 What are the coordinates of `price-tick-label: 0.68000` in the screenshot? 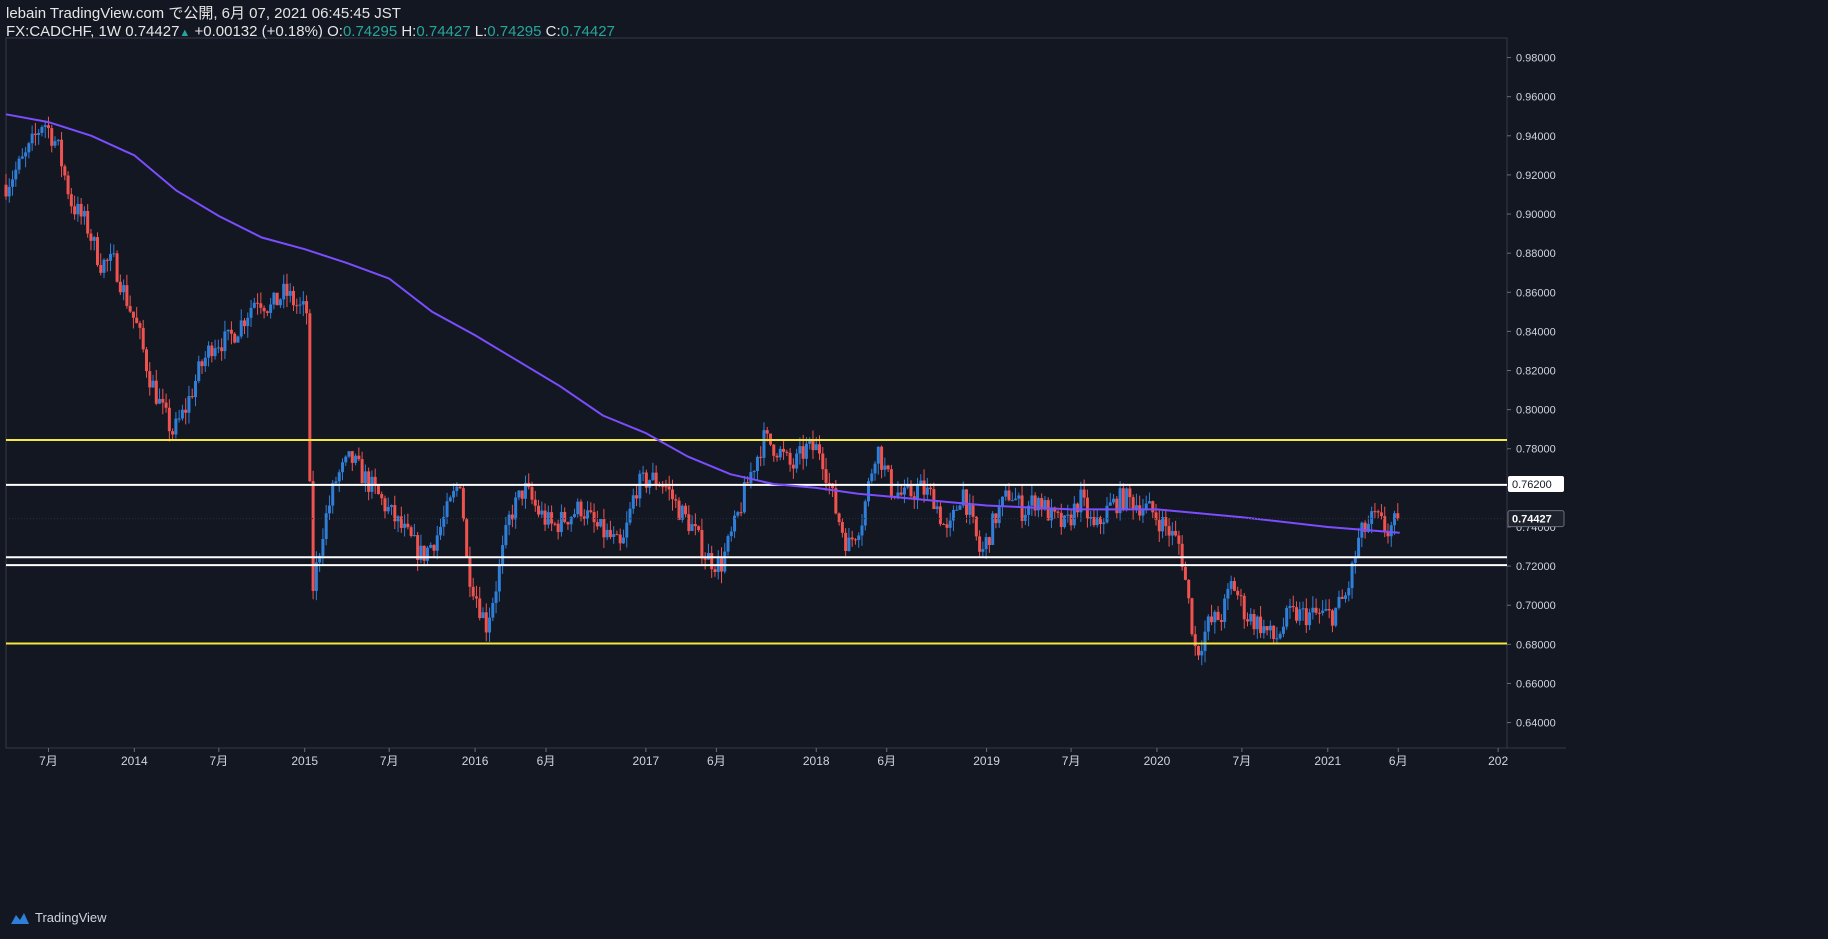 It's located at (1536, 645).